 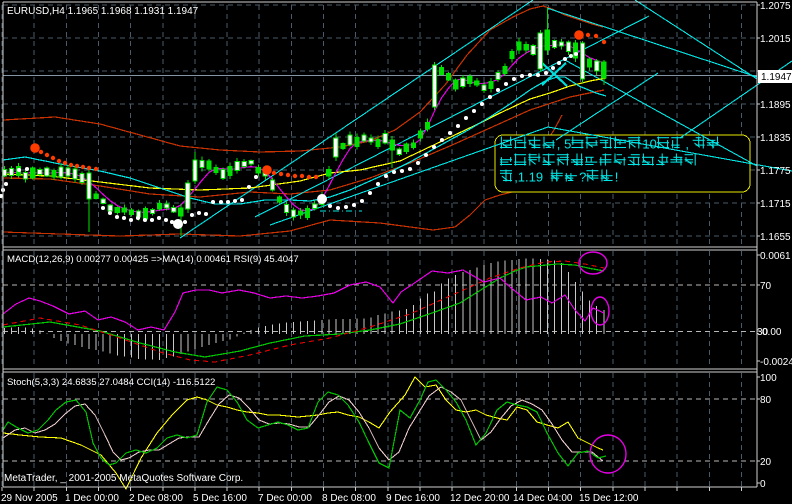 I want to click on svg-text: 29 Nov 2005, so click(x=29, y=498).